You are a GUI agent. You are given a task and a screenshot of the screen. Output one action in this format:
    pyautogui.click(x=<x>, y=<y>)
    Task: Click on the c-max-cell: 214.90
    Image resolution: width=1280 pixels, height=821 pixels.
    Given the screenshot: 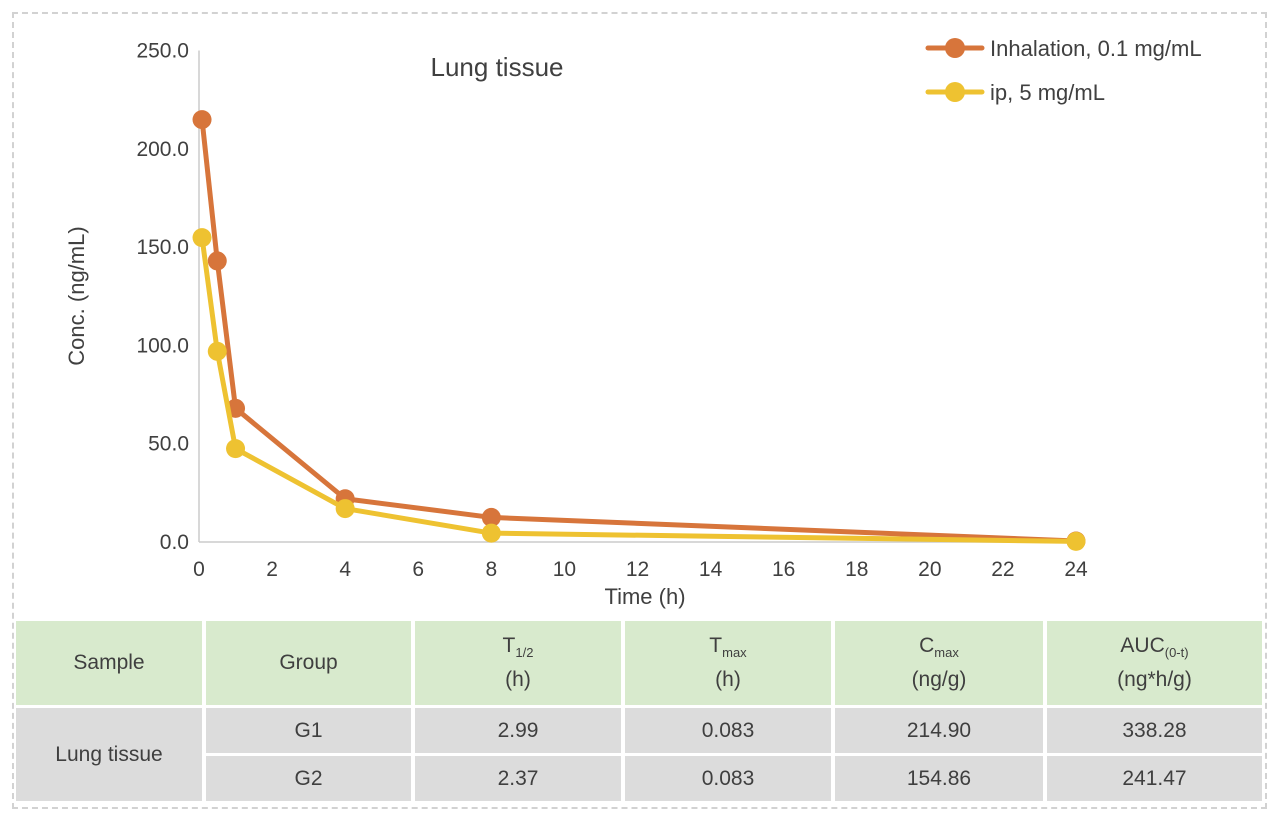 What is the action you would take?
    pyautogui.click(x=939, y=730)
    